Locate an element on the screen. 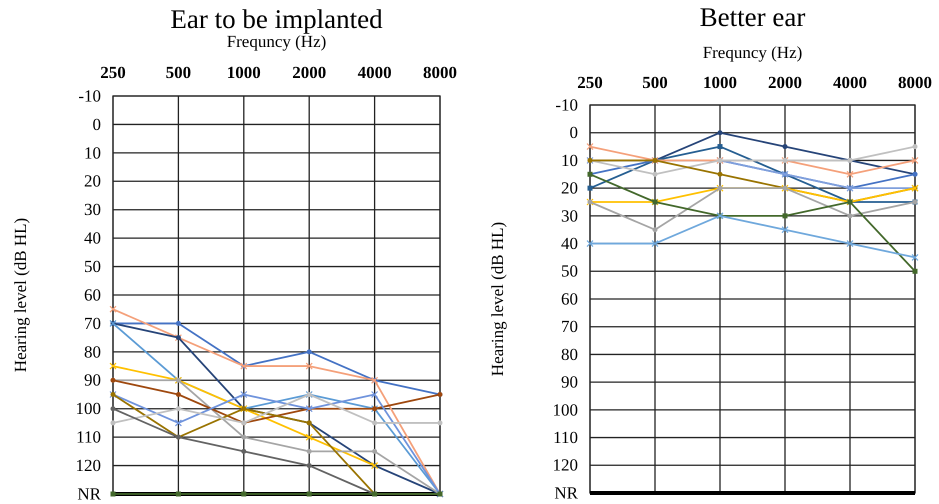  chart-title: Better ear is located at coordinates (753, 17).